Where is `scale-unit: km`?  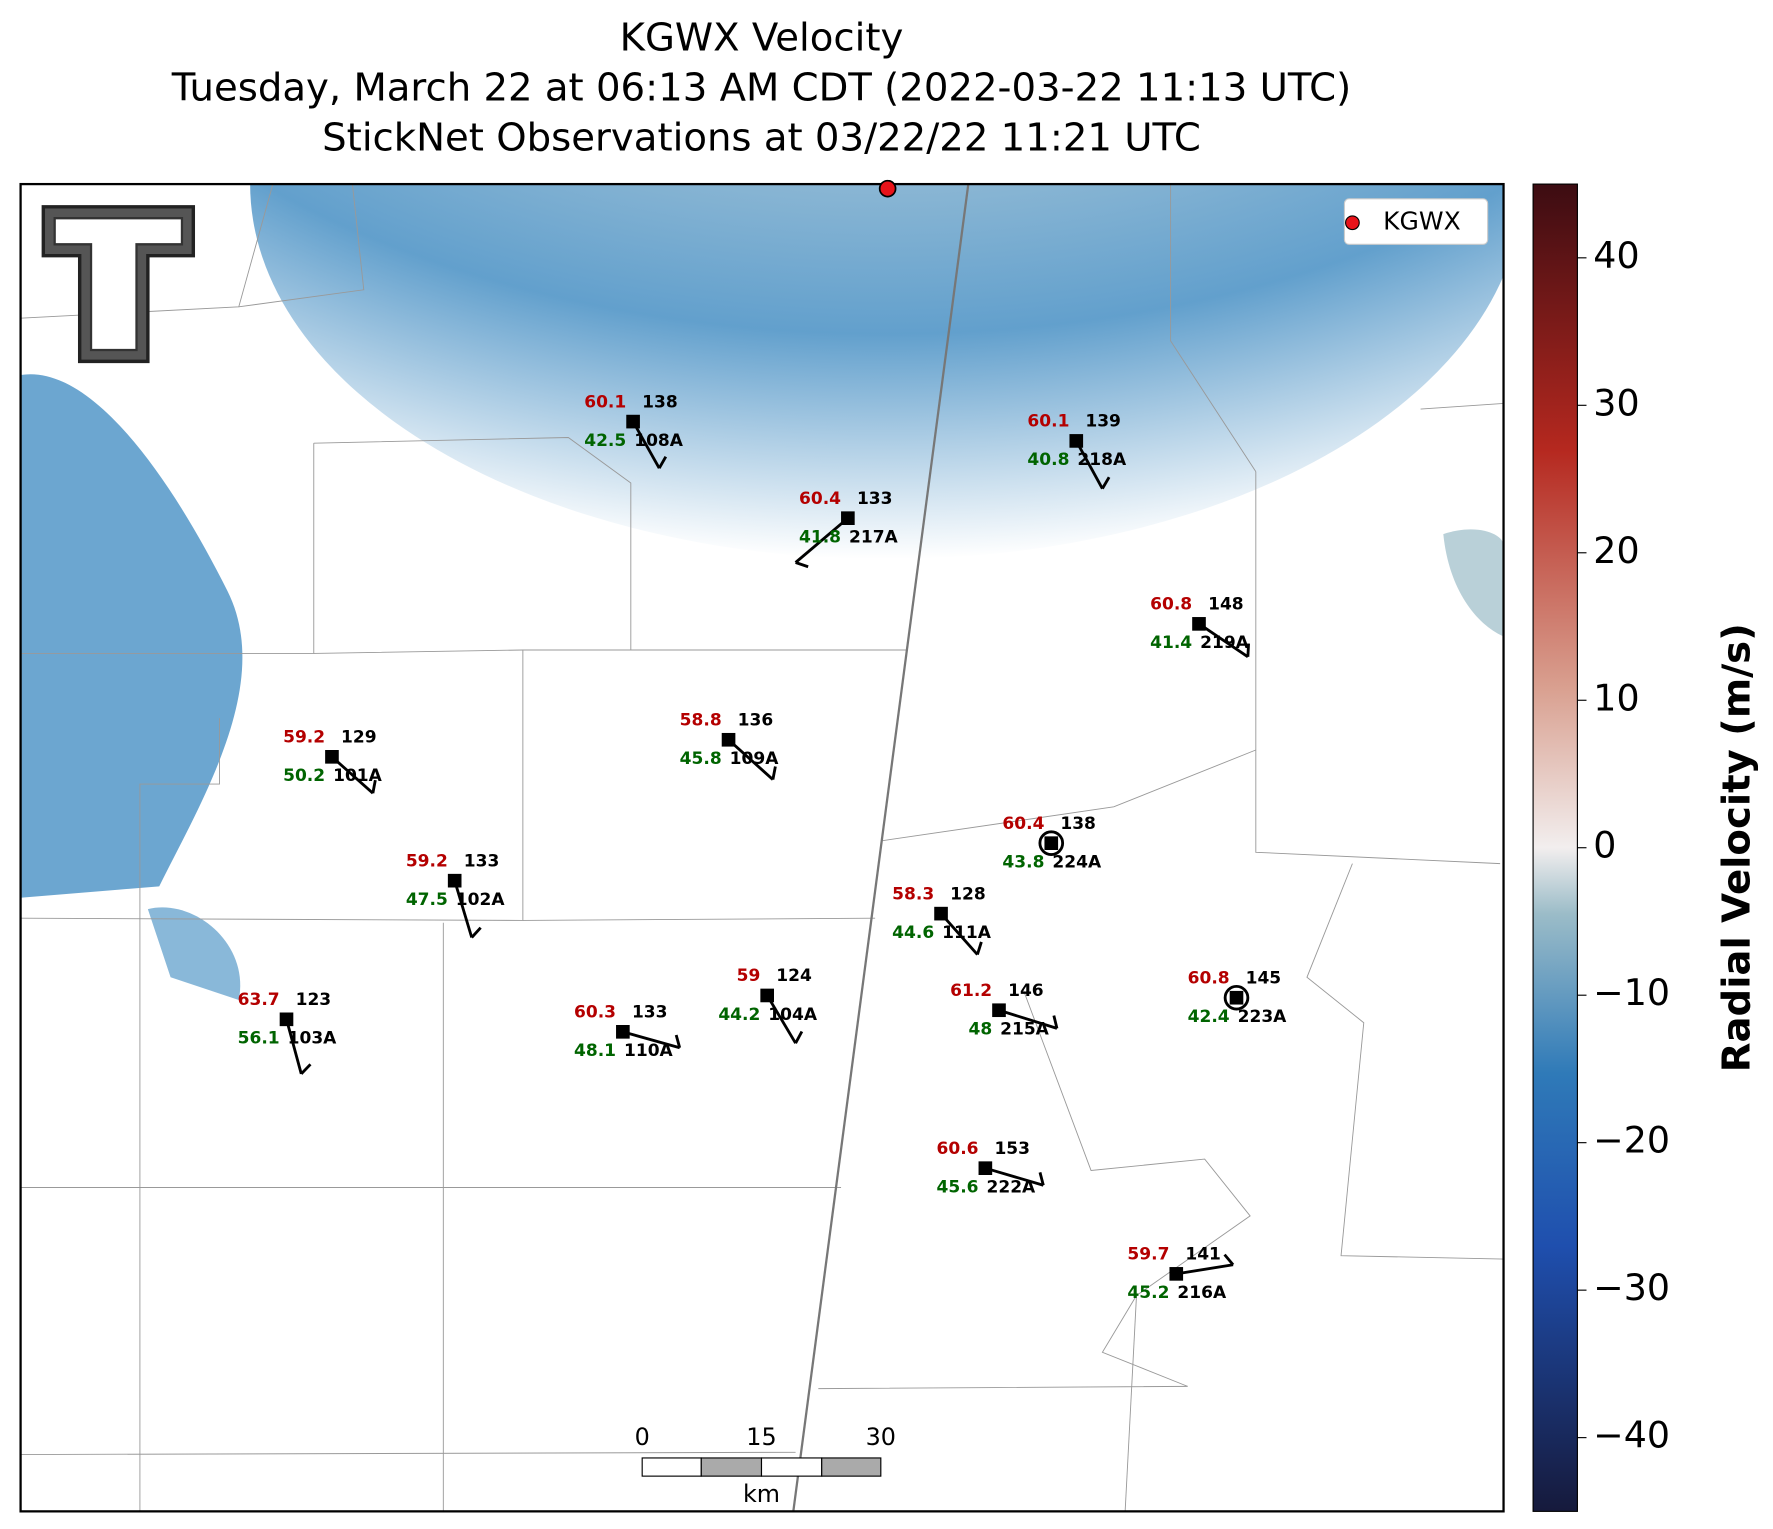 scale-unit: km is located at coordinates (761, 1494).